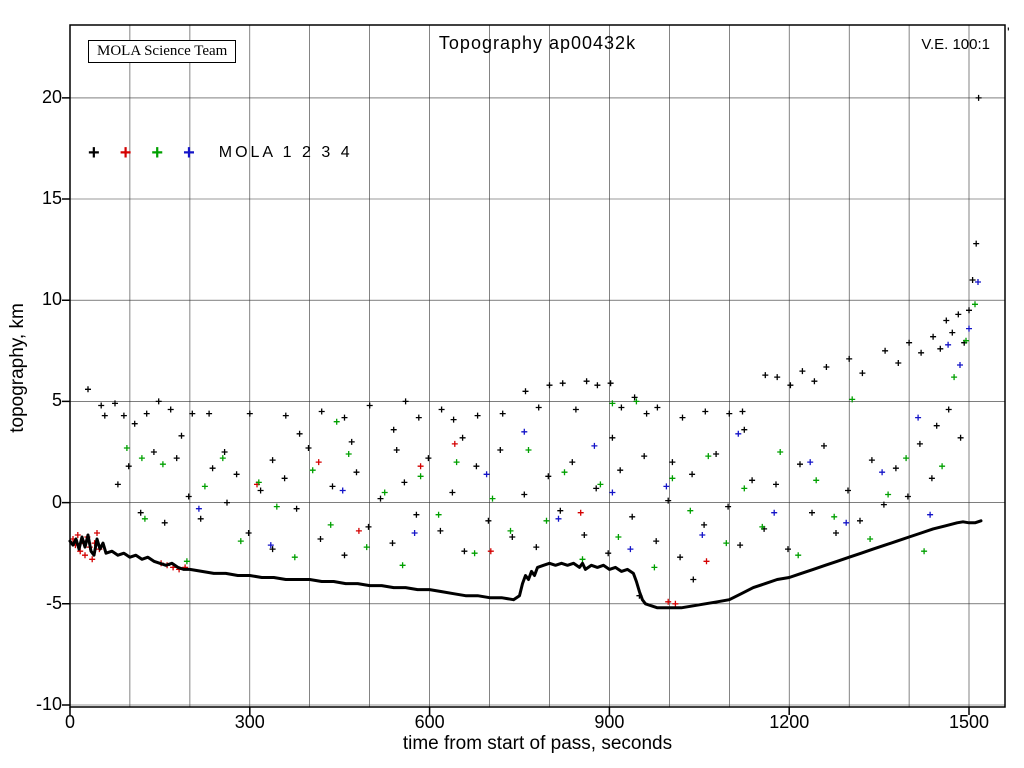  I want to click on x-axis-label: time from start of pass, seconds, so click(537, 743).